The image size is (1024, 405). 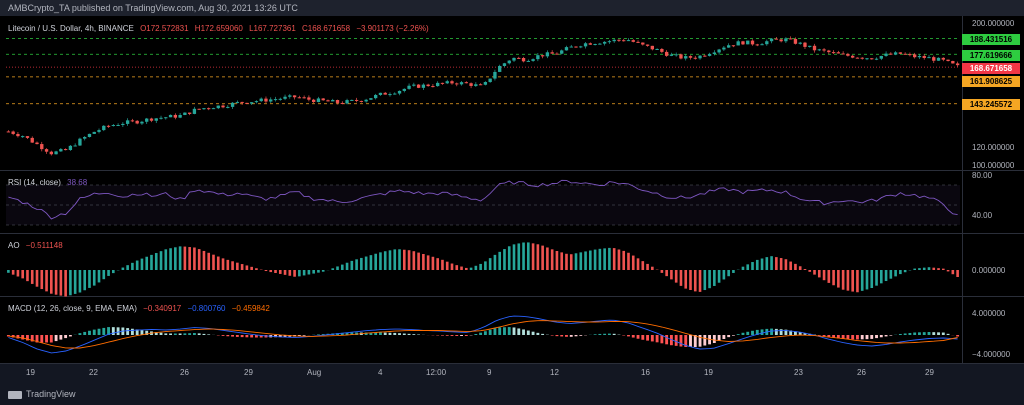 What do you see at coordinates (861, 372) in the screenshot?
I see `time-label: 26` at bounding box center [861, 372].